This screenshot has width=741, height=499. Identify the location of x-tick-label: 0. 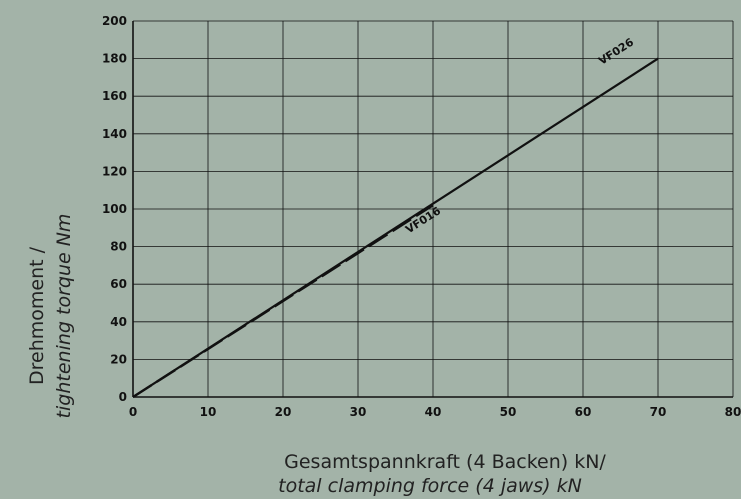
(133, 412).